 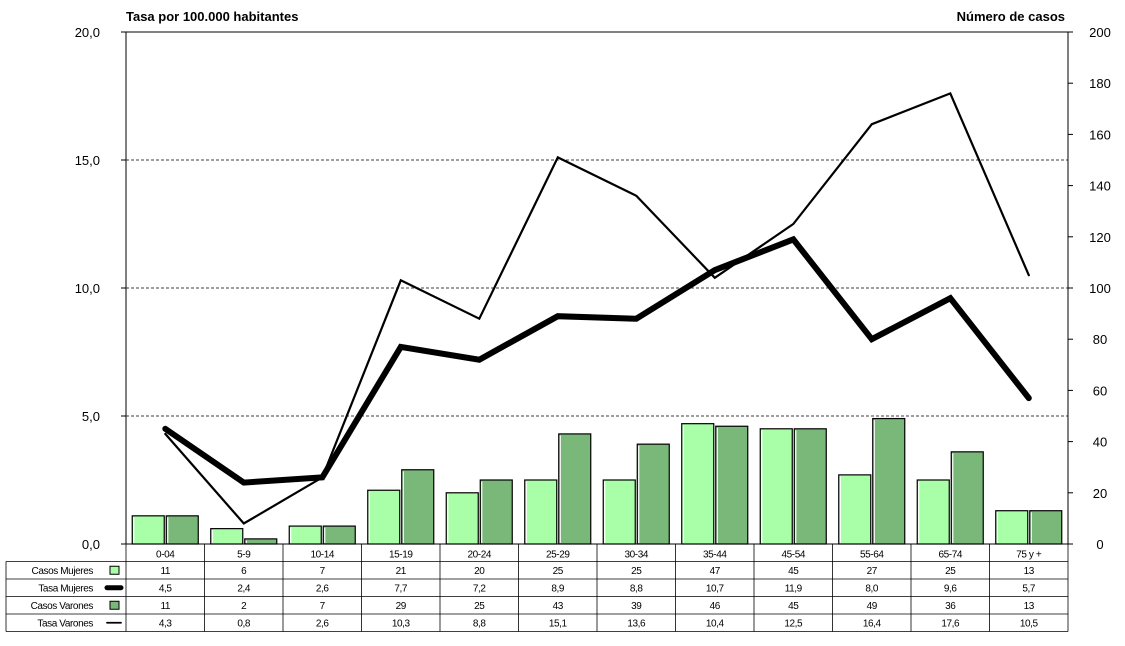 I want to click on right-tick-label: 80, so click(x=1100, y=339).